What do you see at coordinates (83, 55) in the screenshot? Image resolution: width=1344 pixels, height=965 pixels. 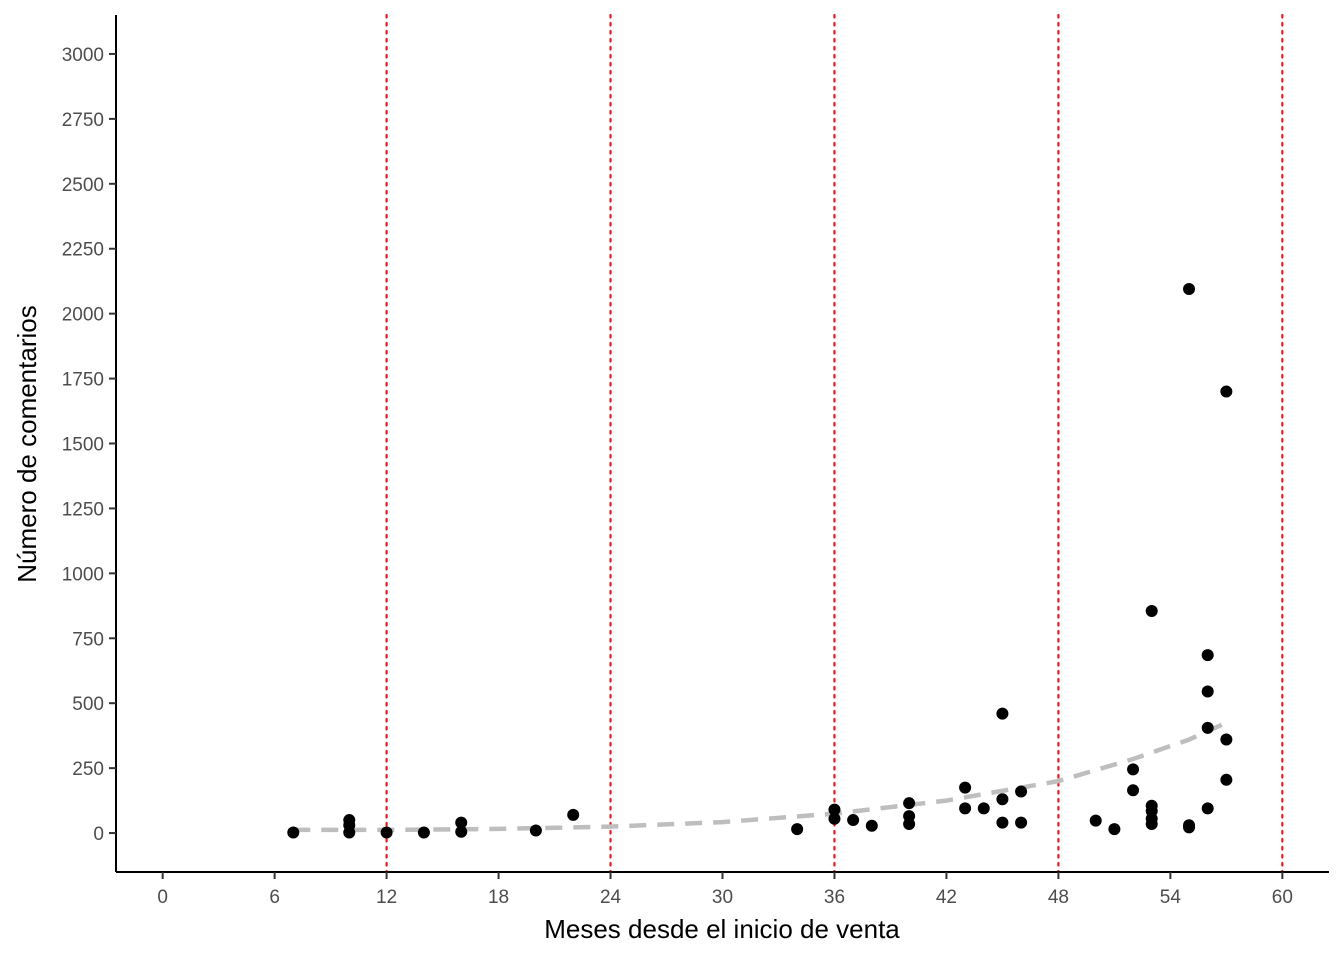 I see `y-tick-label-3000: 3000` at bounding box center [83, 55].